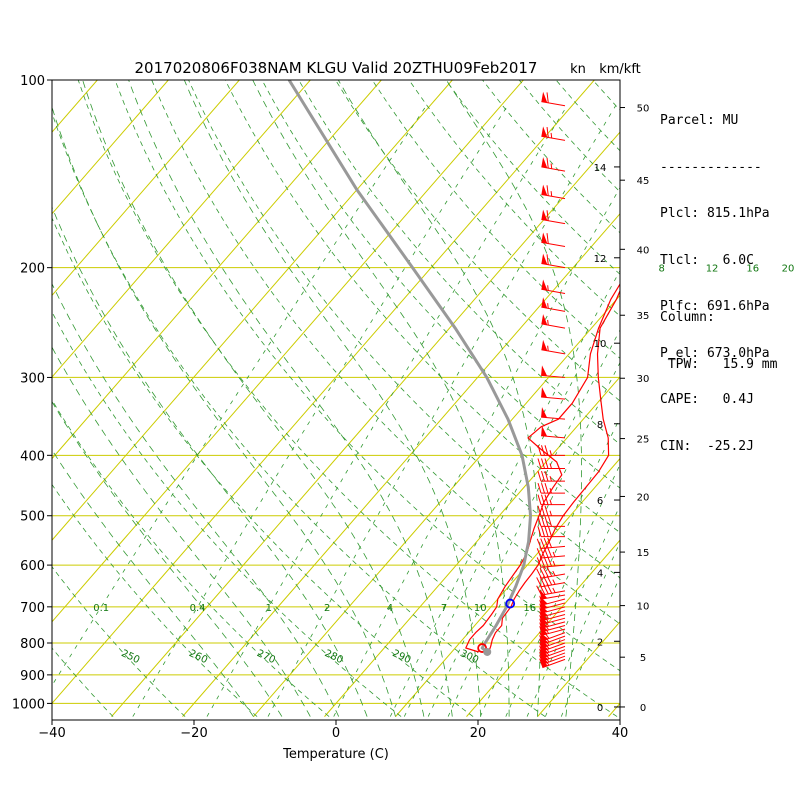 Image resolution: width=800 pixels, height=800 pixels. Describe the element at coordinates (51, 733) in the screenshot. I see `temperature-tick-label: −40` at that location.